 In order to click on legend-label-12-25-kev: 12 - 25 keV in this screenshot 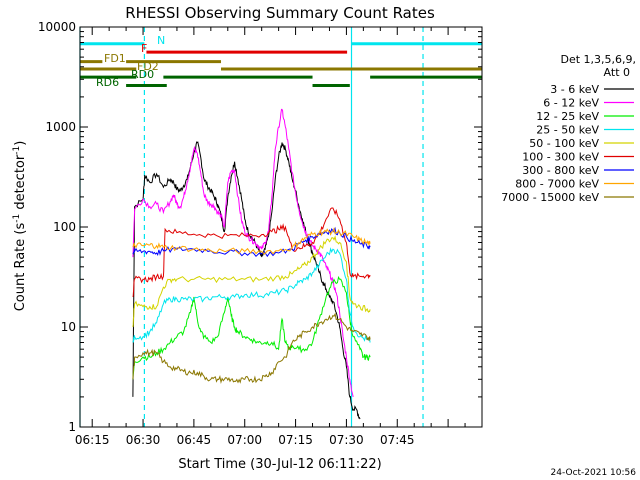, I will do `click(567, 116)`.